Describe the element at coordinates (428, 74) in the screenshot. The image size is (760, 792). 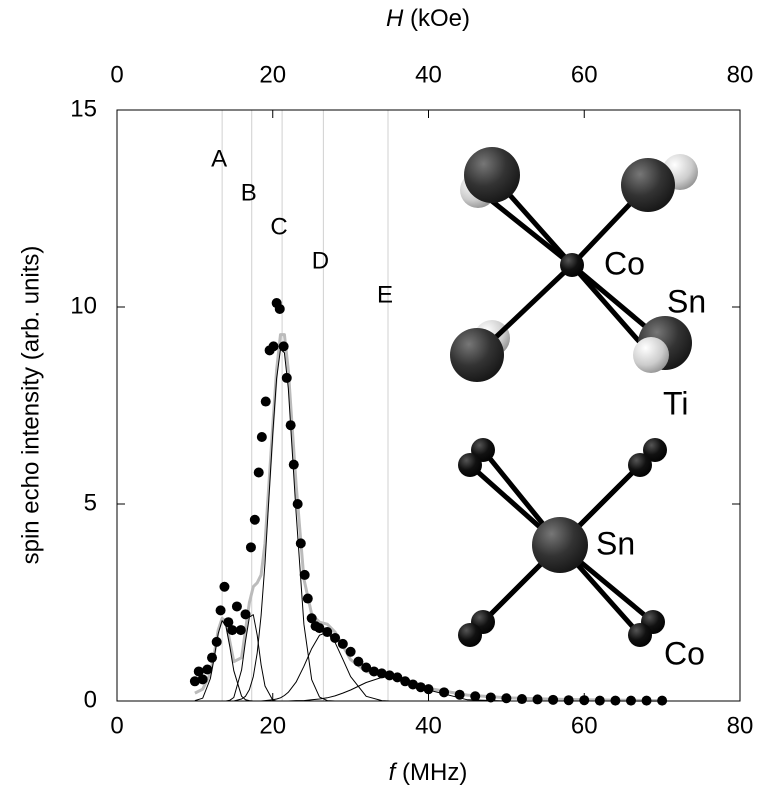
I see `x2-tick-label: 40` at that location.